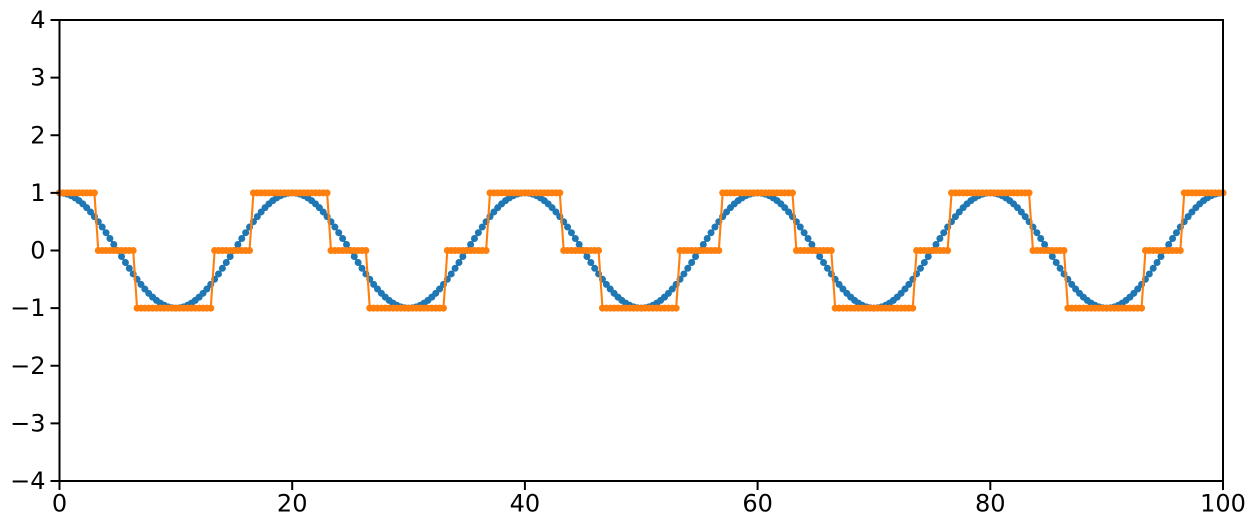  Describe the element at coordinates (37, 193) in the screenshot. I see `y-tick-label: 1` at that location.